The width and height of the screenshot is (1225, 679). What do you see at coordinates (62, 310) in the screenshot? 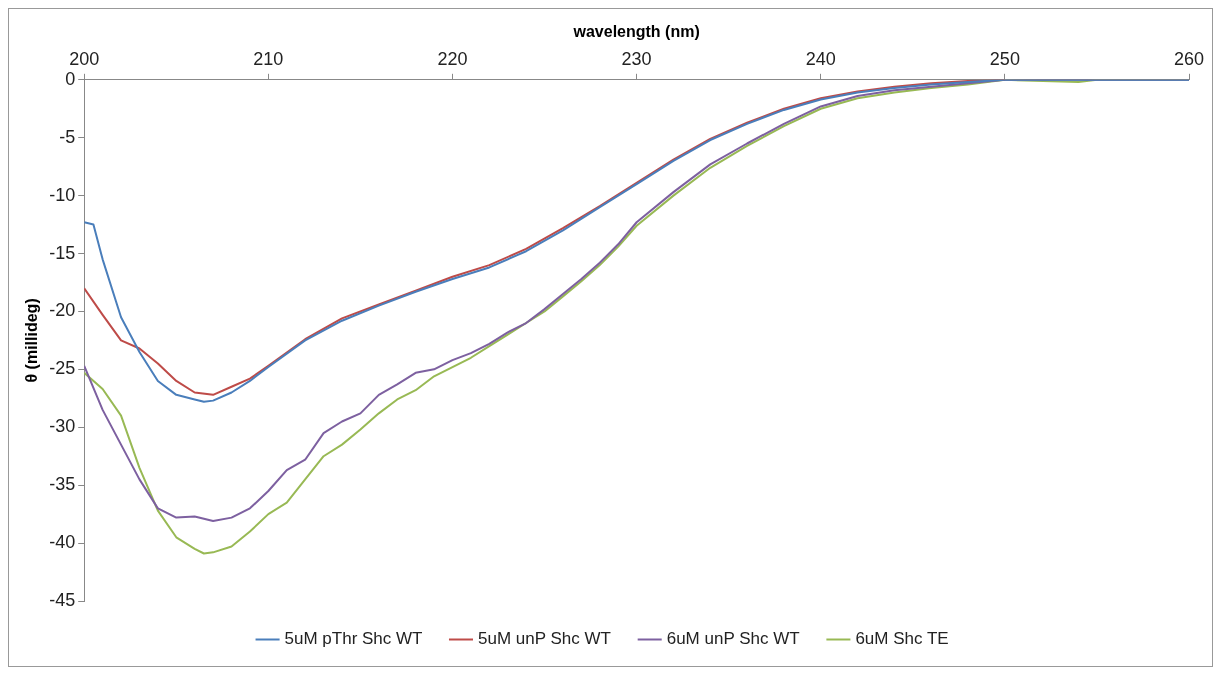
I see `y-tick-label: -20` at bounding box center [62, 310].